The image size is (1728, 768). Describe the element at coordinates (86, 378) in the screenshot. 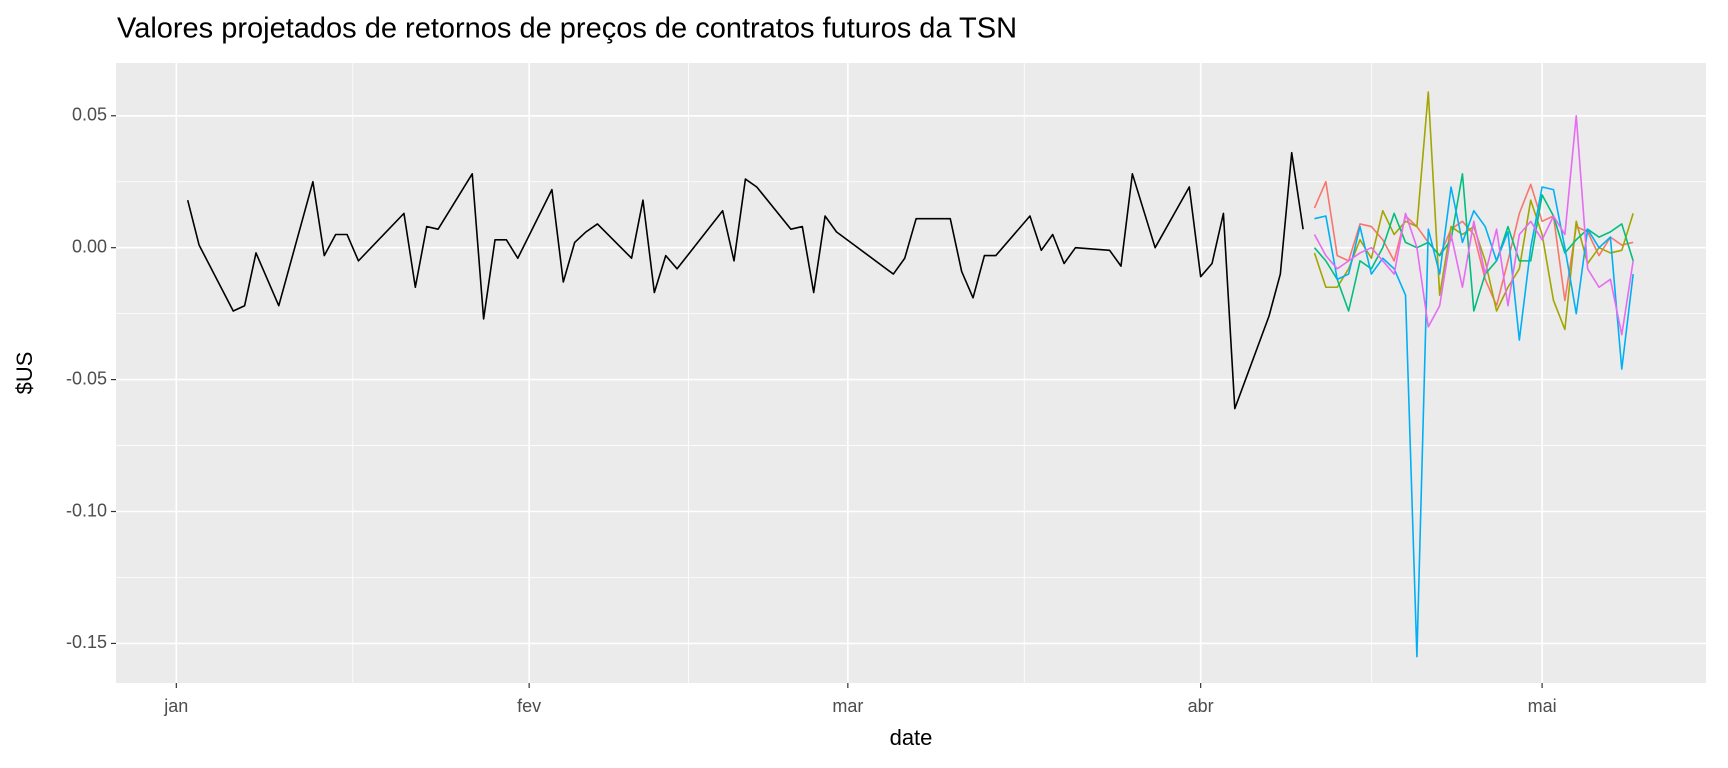

I see `y-tick-label: -0.05` at that location.